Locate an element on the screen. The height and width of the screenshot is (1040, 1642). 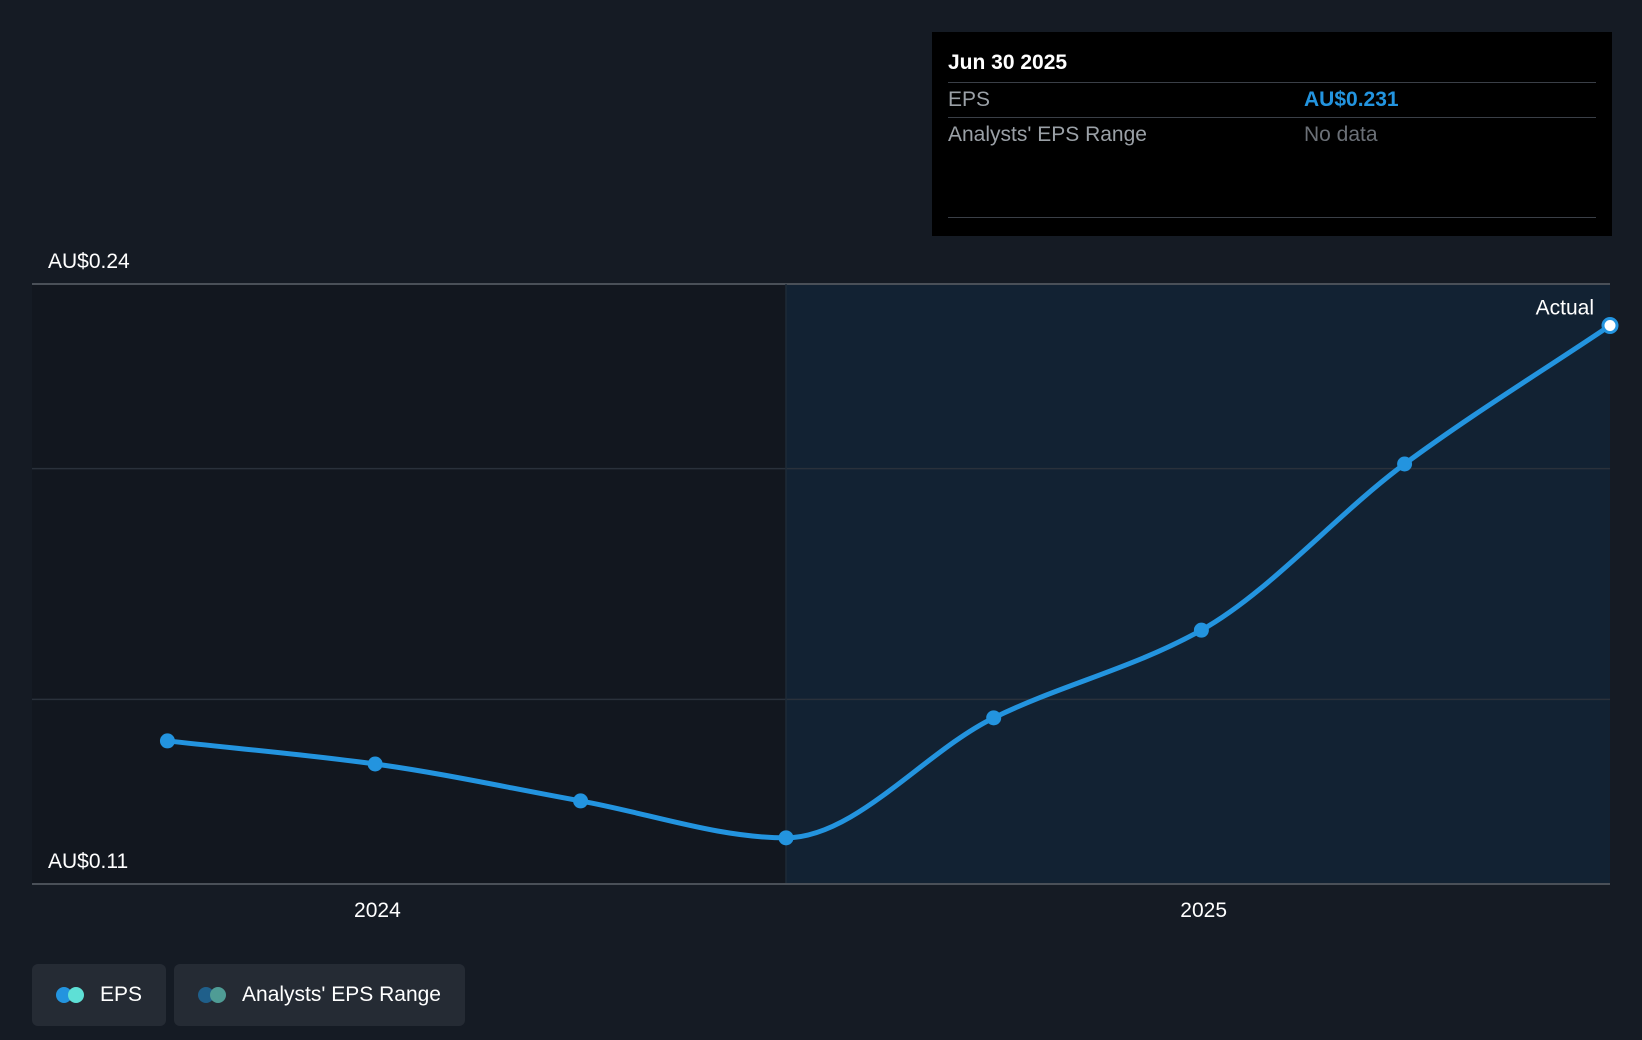
tooltip-range-label: Analysts' EPS Range is located at coordinates (1047, 134).